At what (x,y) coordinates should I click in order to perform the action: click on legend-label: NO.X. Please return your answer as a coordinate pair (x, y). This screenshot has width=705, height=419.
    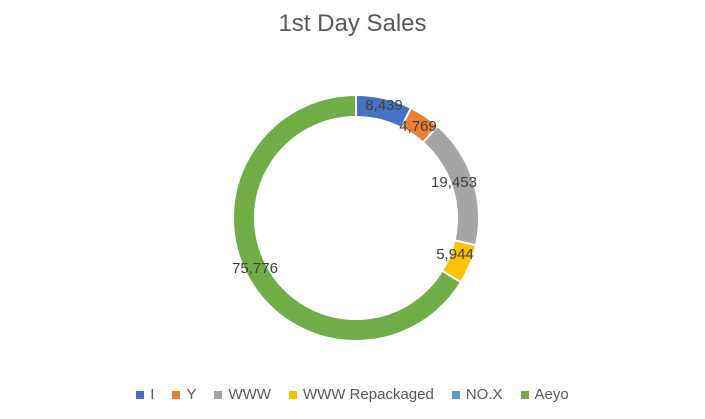
    Looking at the image, I should click on (484, 394).